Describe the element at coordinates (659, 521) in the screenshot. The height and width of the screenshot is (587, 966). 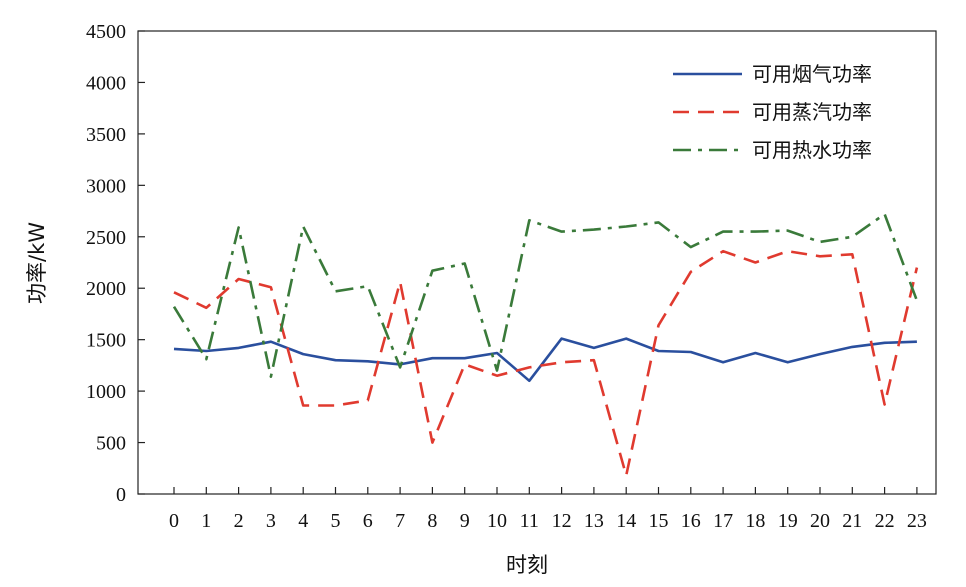
I see `x-tick-label: 15` at that location.